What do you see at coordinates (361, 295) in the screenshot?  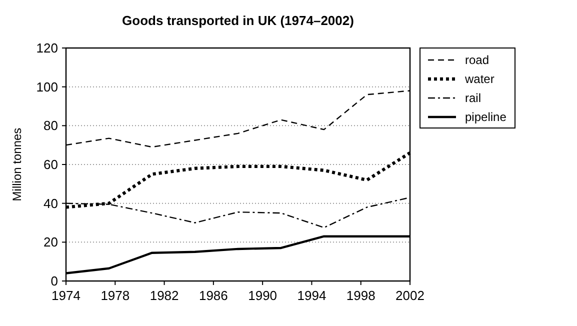 I see `x-tick-label: 1998` at bounding box center [361, 295].